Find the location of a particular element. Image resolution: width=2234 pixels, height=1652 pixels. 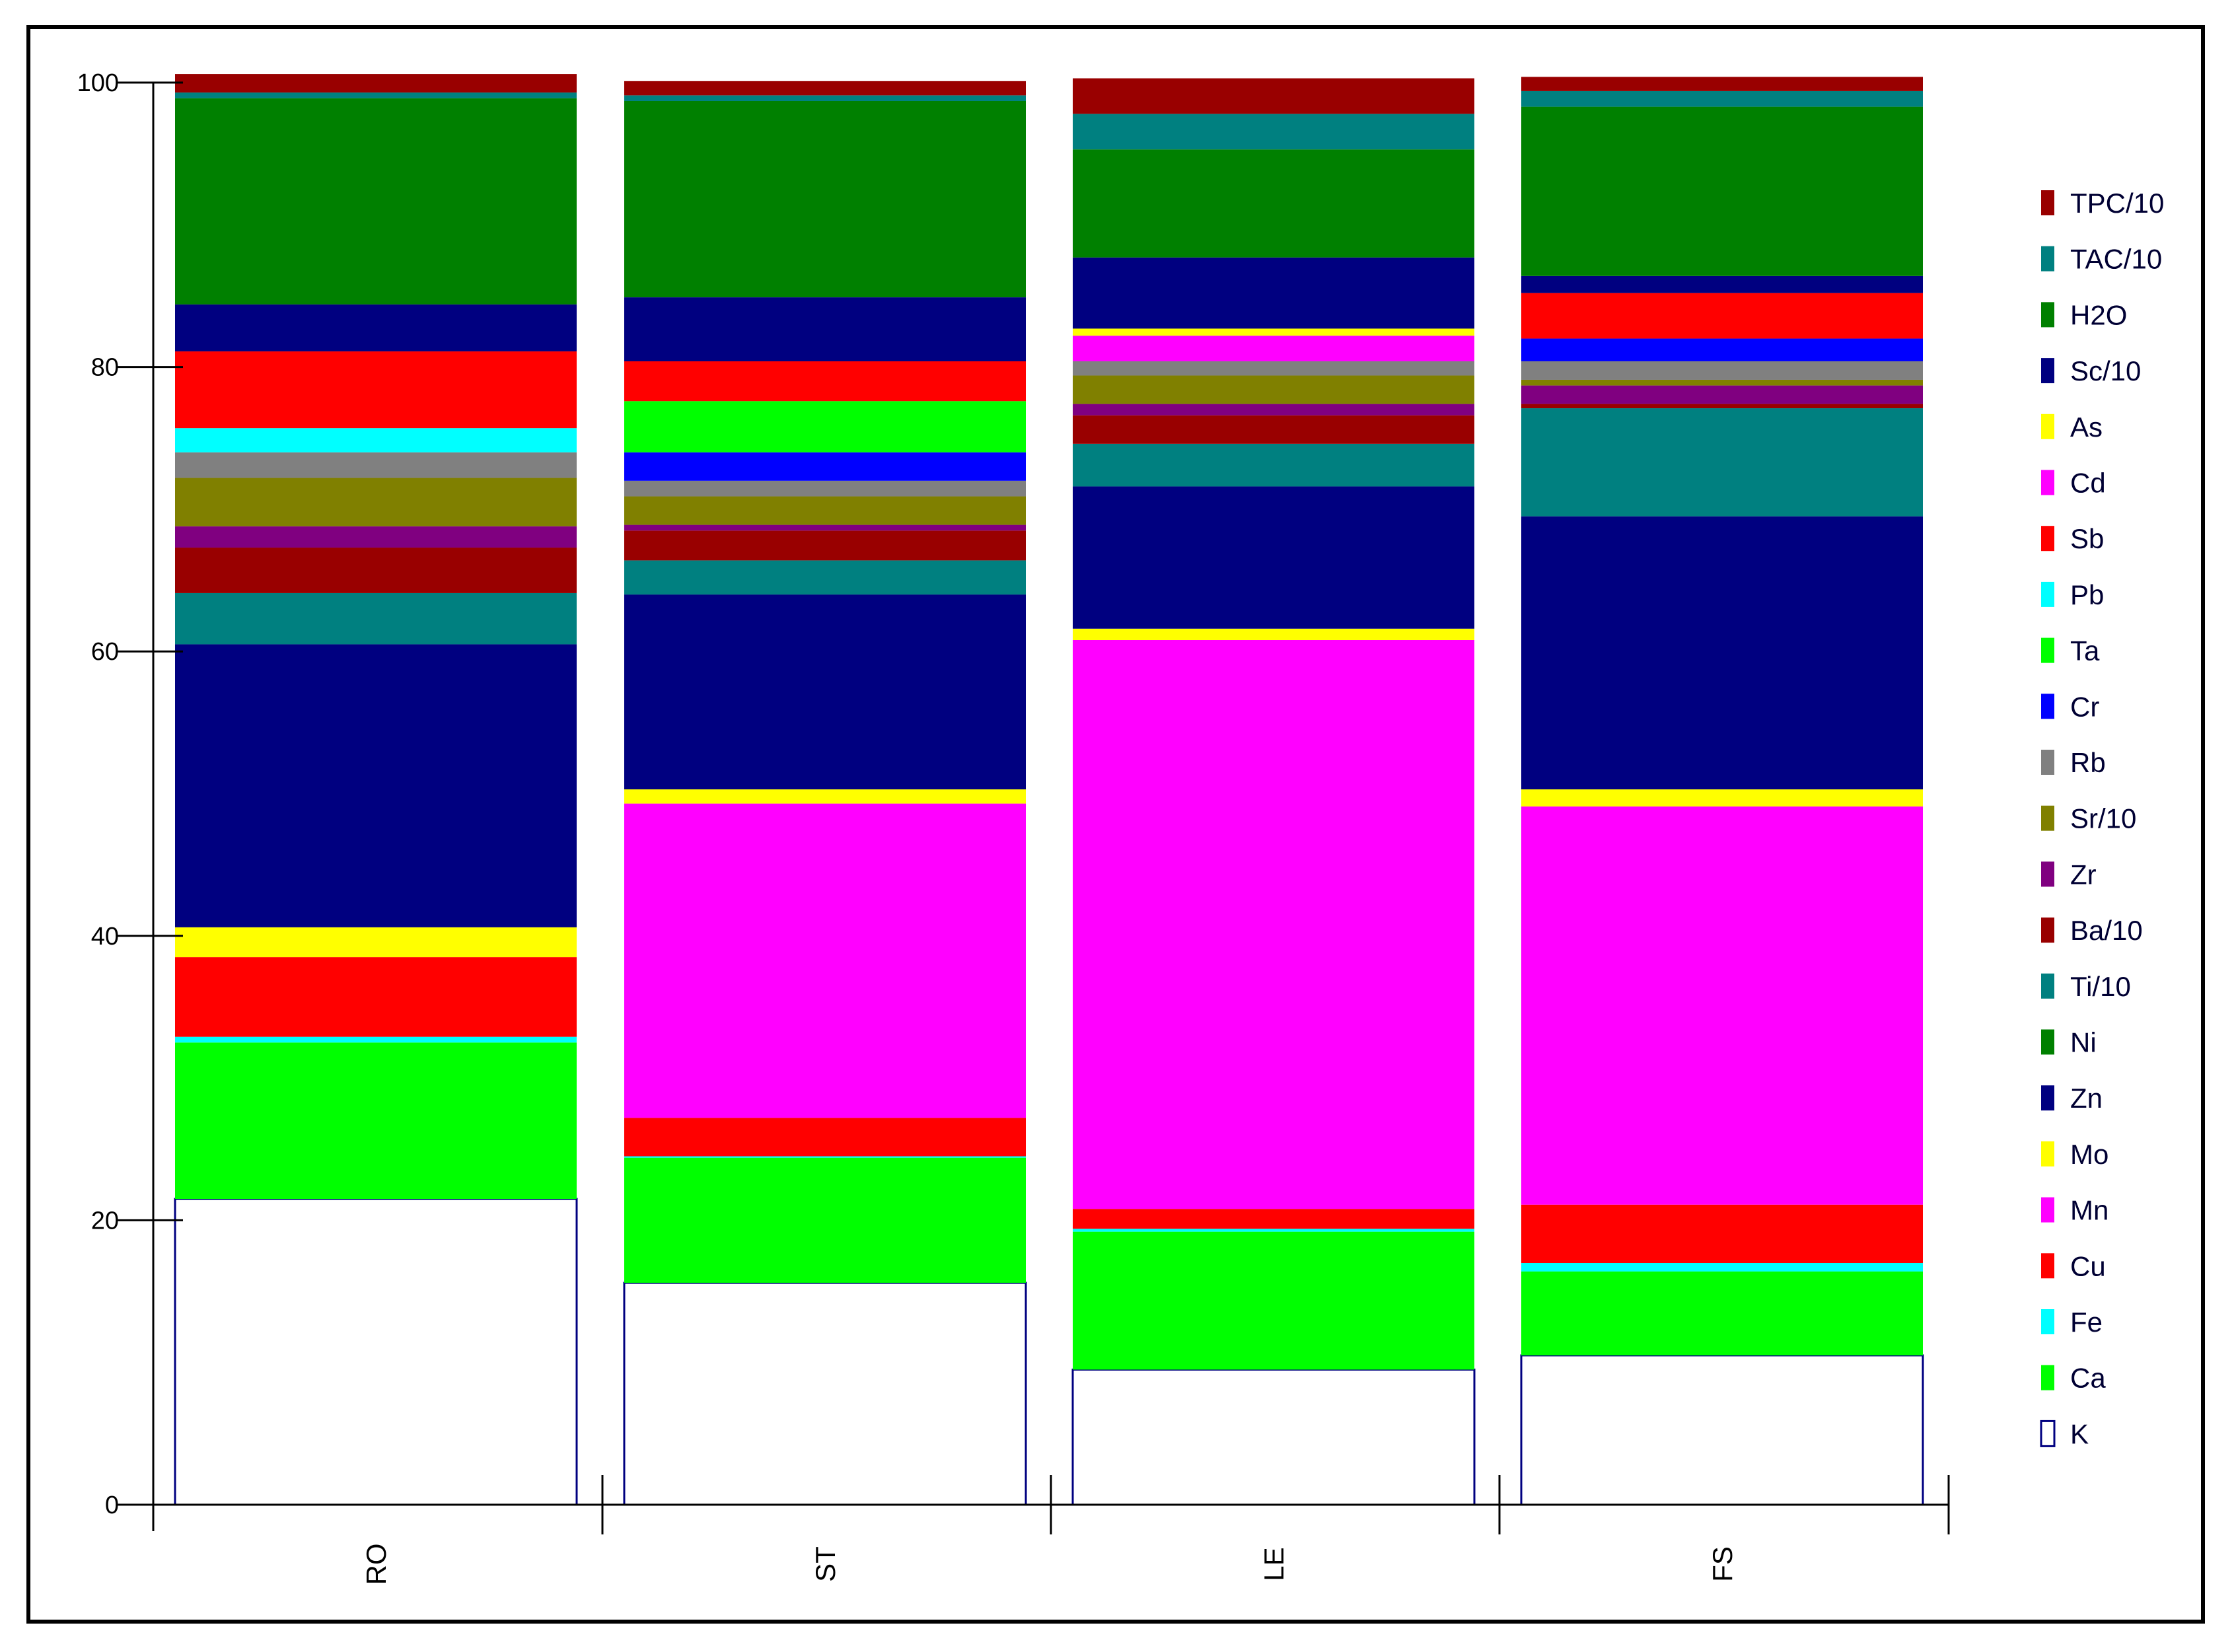

legend-label: H2O is located at coordinates (2098, 314).